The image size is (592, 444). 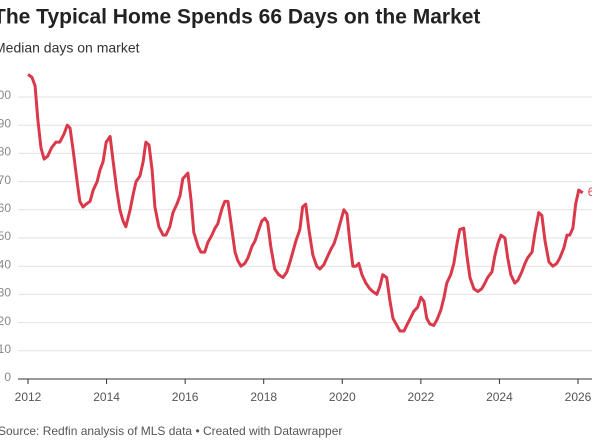 What do you see at coordinates (578, 397) in the screenshot?
I see `x-tick-label: 2026` at bounding box center [578, 397].